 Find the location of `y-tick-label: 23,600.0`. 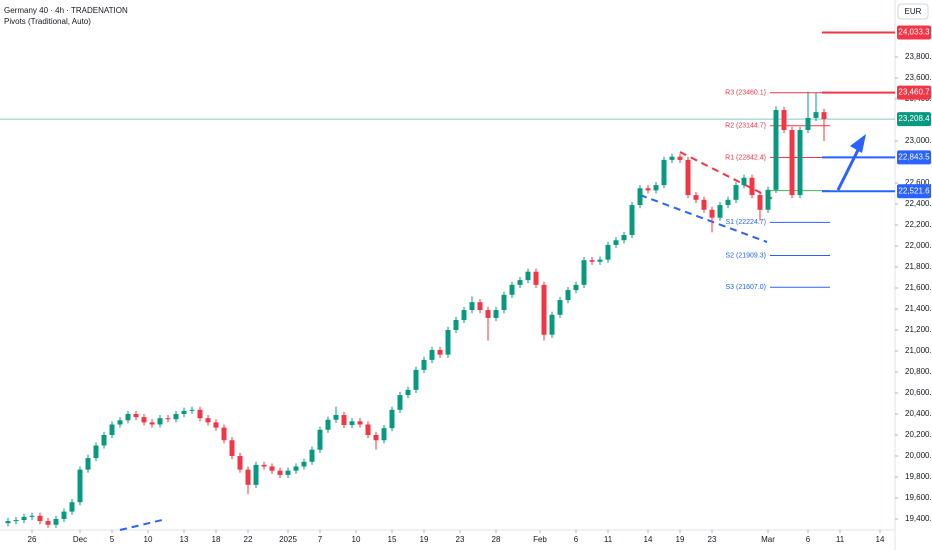

y-tick-label: 23,600.0 is located at coordinates (918, 77).